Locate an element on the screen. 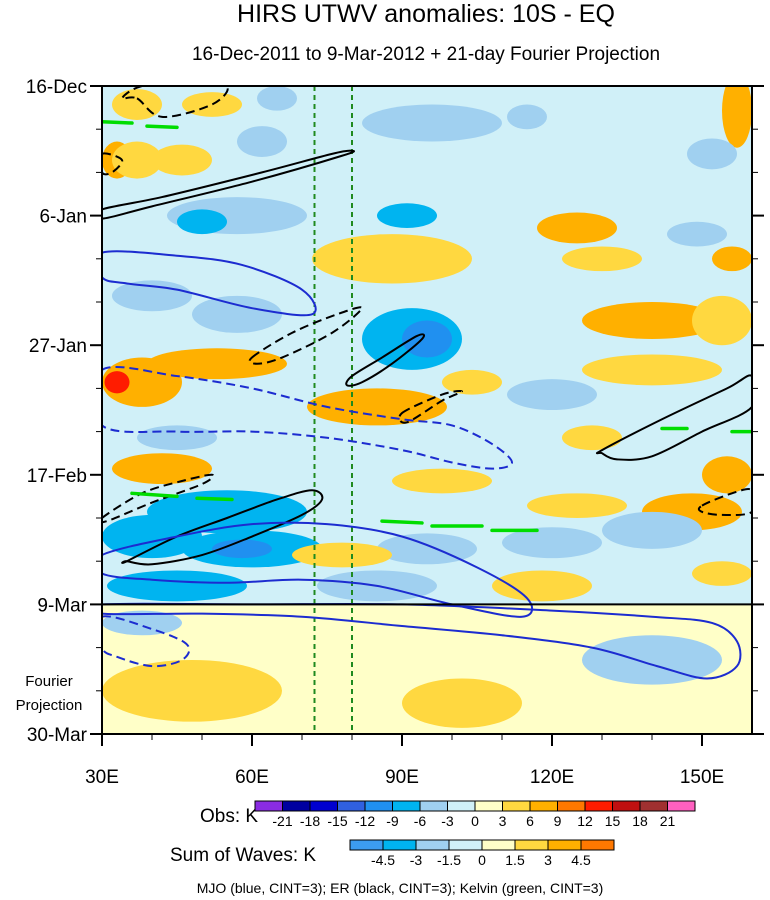 This screenshot has height=900, width=770. waves-colorbar: -4.5 -3 -1.5 0 1.5 3 4.5 is located at coordinates (482, 853).